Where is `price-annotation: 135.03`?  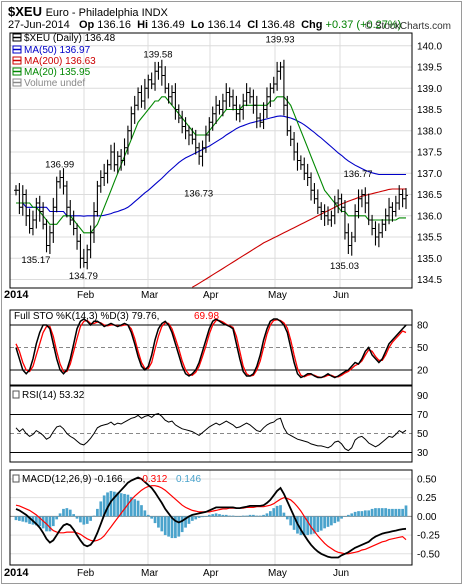
price-annotation: 135.03 is located at coordinates (344, 266).